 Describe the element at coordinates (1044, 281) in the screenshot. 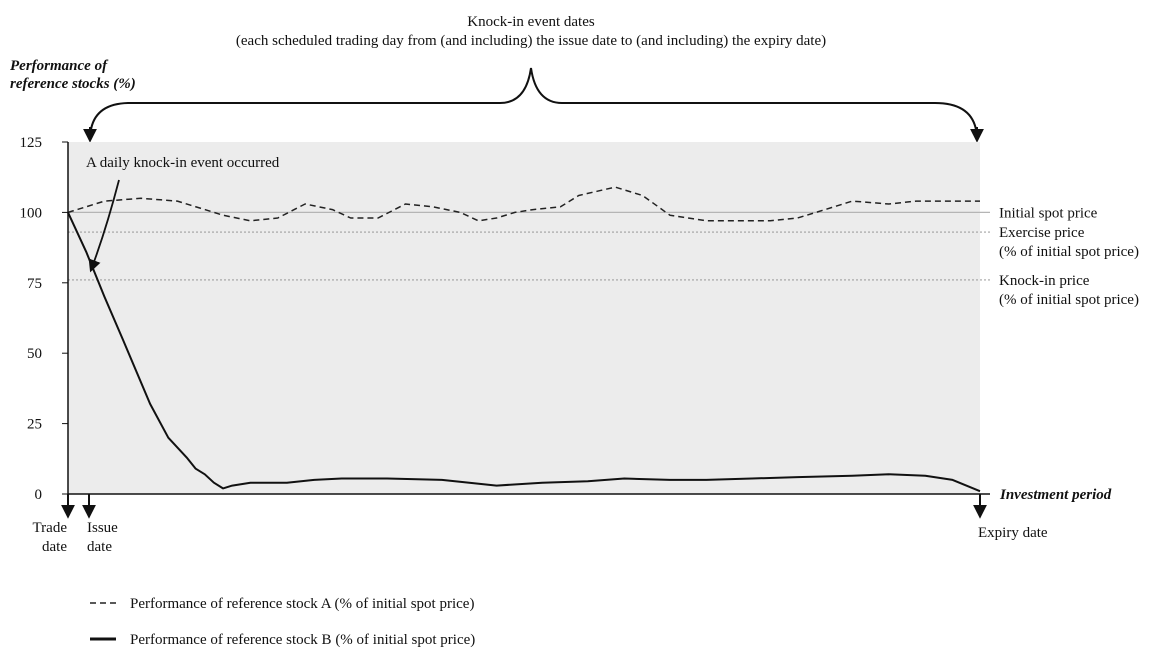

I see `reference-line-label: Knock-in price` at that location.